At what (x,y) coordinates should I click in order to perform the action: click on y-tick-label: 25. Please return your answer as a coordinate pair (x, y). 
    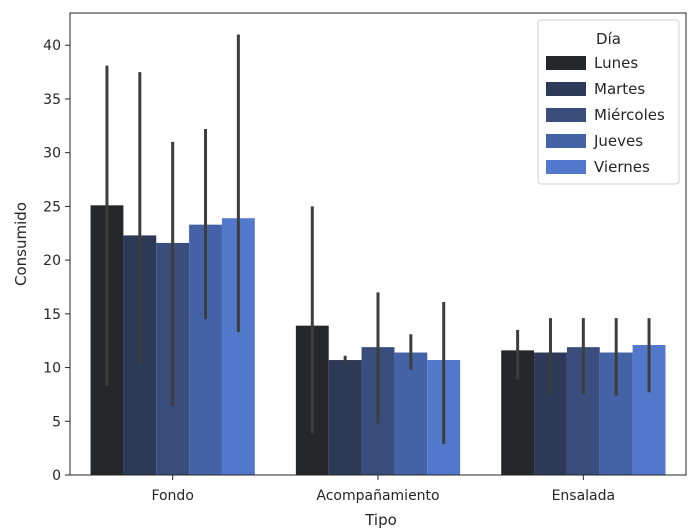
    Looking at the image, I should click on (52, 207).